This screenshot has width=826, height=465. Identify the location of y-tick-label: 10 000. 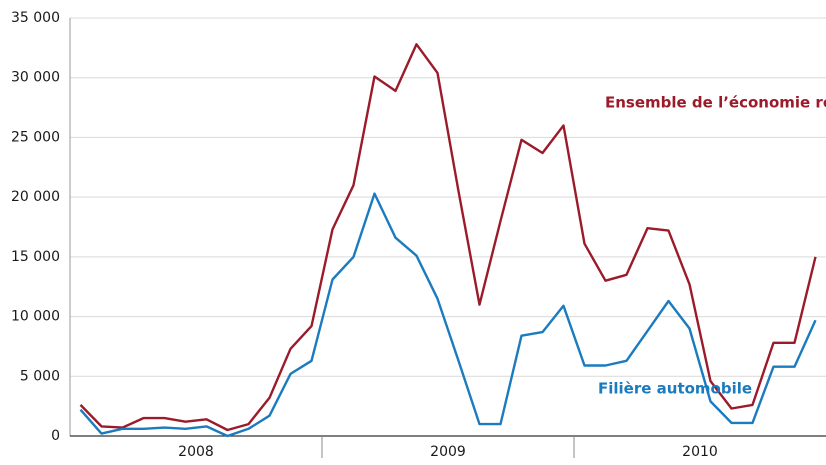
(35, 317).